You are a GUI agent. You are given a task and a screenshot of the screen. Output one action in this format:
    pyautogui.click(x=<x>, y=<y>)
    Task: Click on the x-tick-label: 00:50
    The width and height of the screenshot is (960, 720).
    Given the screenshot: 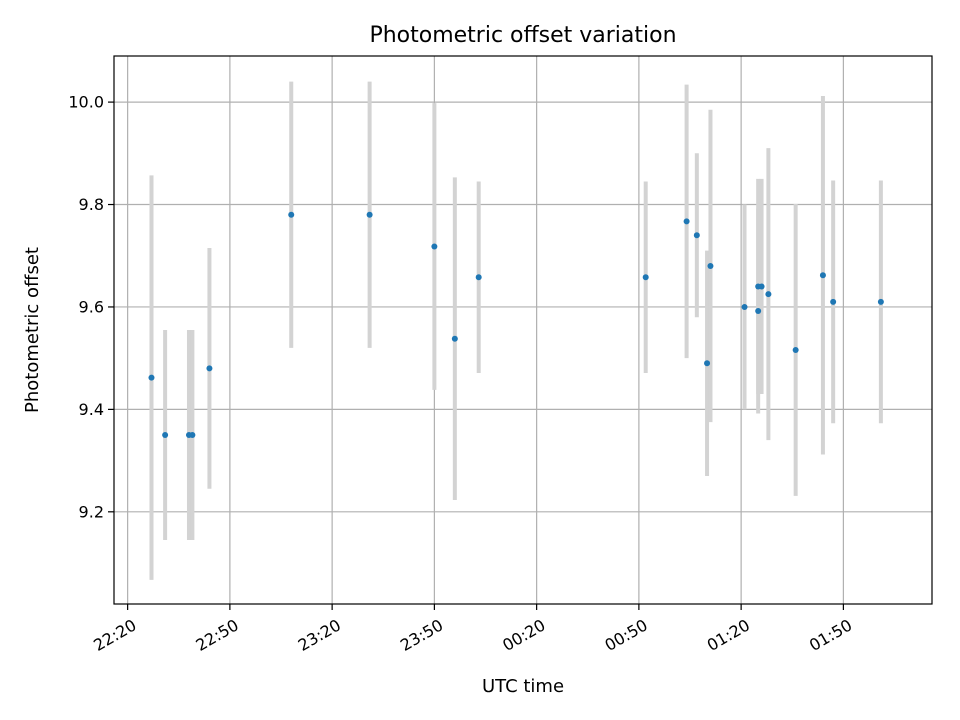 What is the action you would take?
    pyautogui.click(x=625, y=635)
    